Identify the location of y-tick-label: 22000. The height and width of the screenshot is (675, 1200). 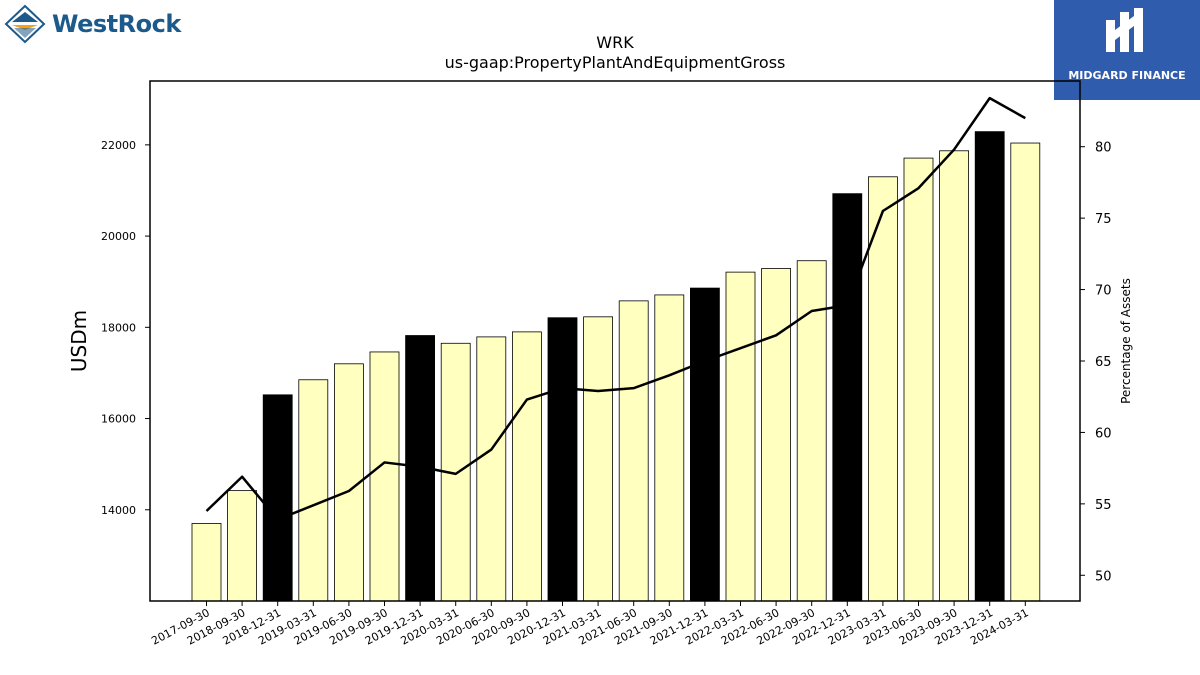
(118, 145).